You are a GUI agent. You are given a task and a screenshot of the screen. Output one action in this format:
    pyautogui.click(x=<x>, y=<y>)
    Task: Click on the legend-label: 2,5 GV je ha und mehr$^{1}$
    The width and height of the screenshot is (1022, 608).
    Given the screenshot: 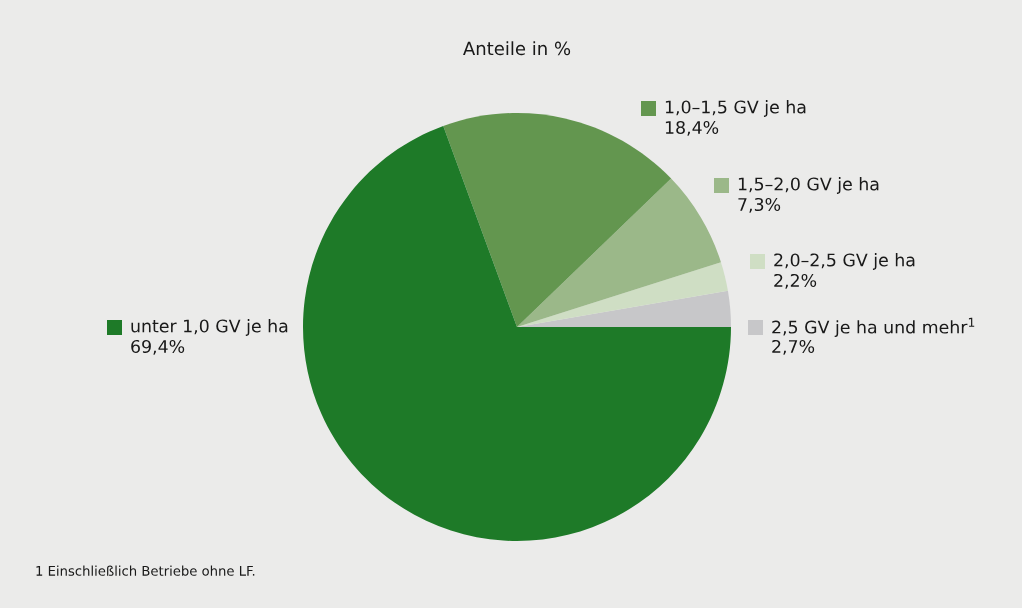 What is the action you would take?
    pyautogui.click(x=873, y=327)
    